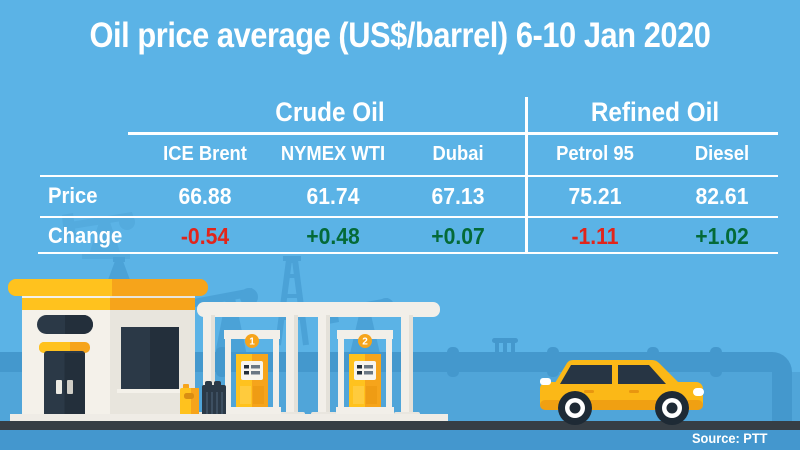 The height and width of the screenshot is (450, 800). I want to click on change-ice-brent: -0.54, so click(205, 236).